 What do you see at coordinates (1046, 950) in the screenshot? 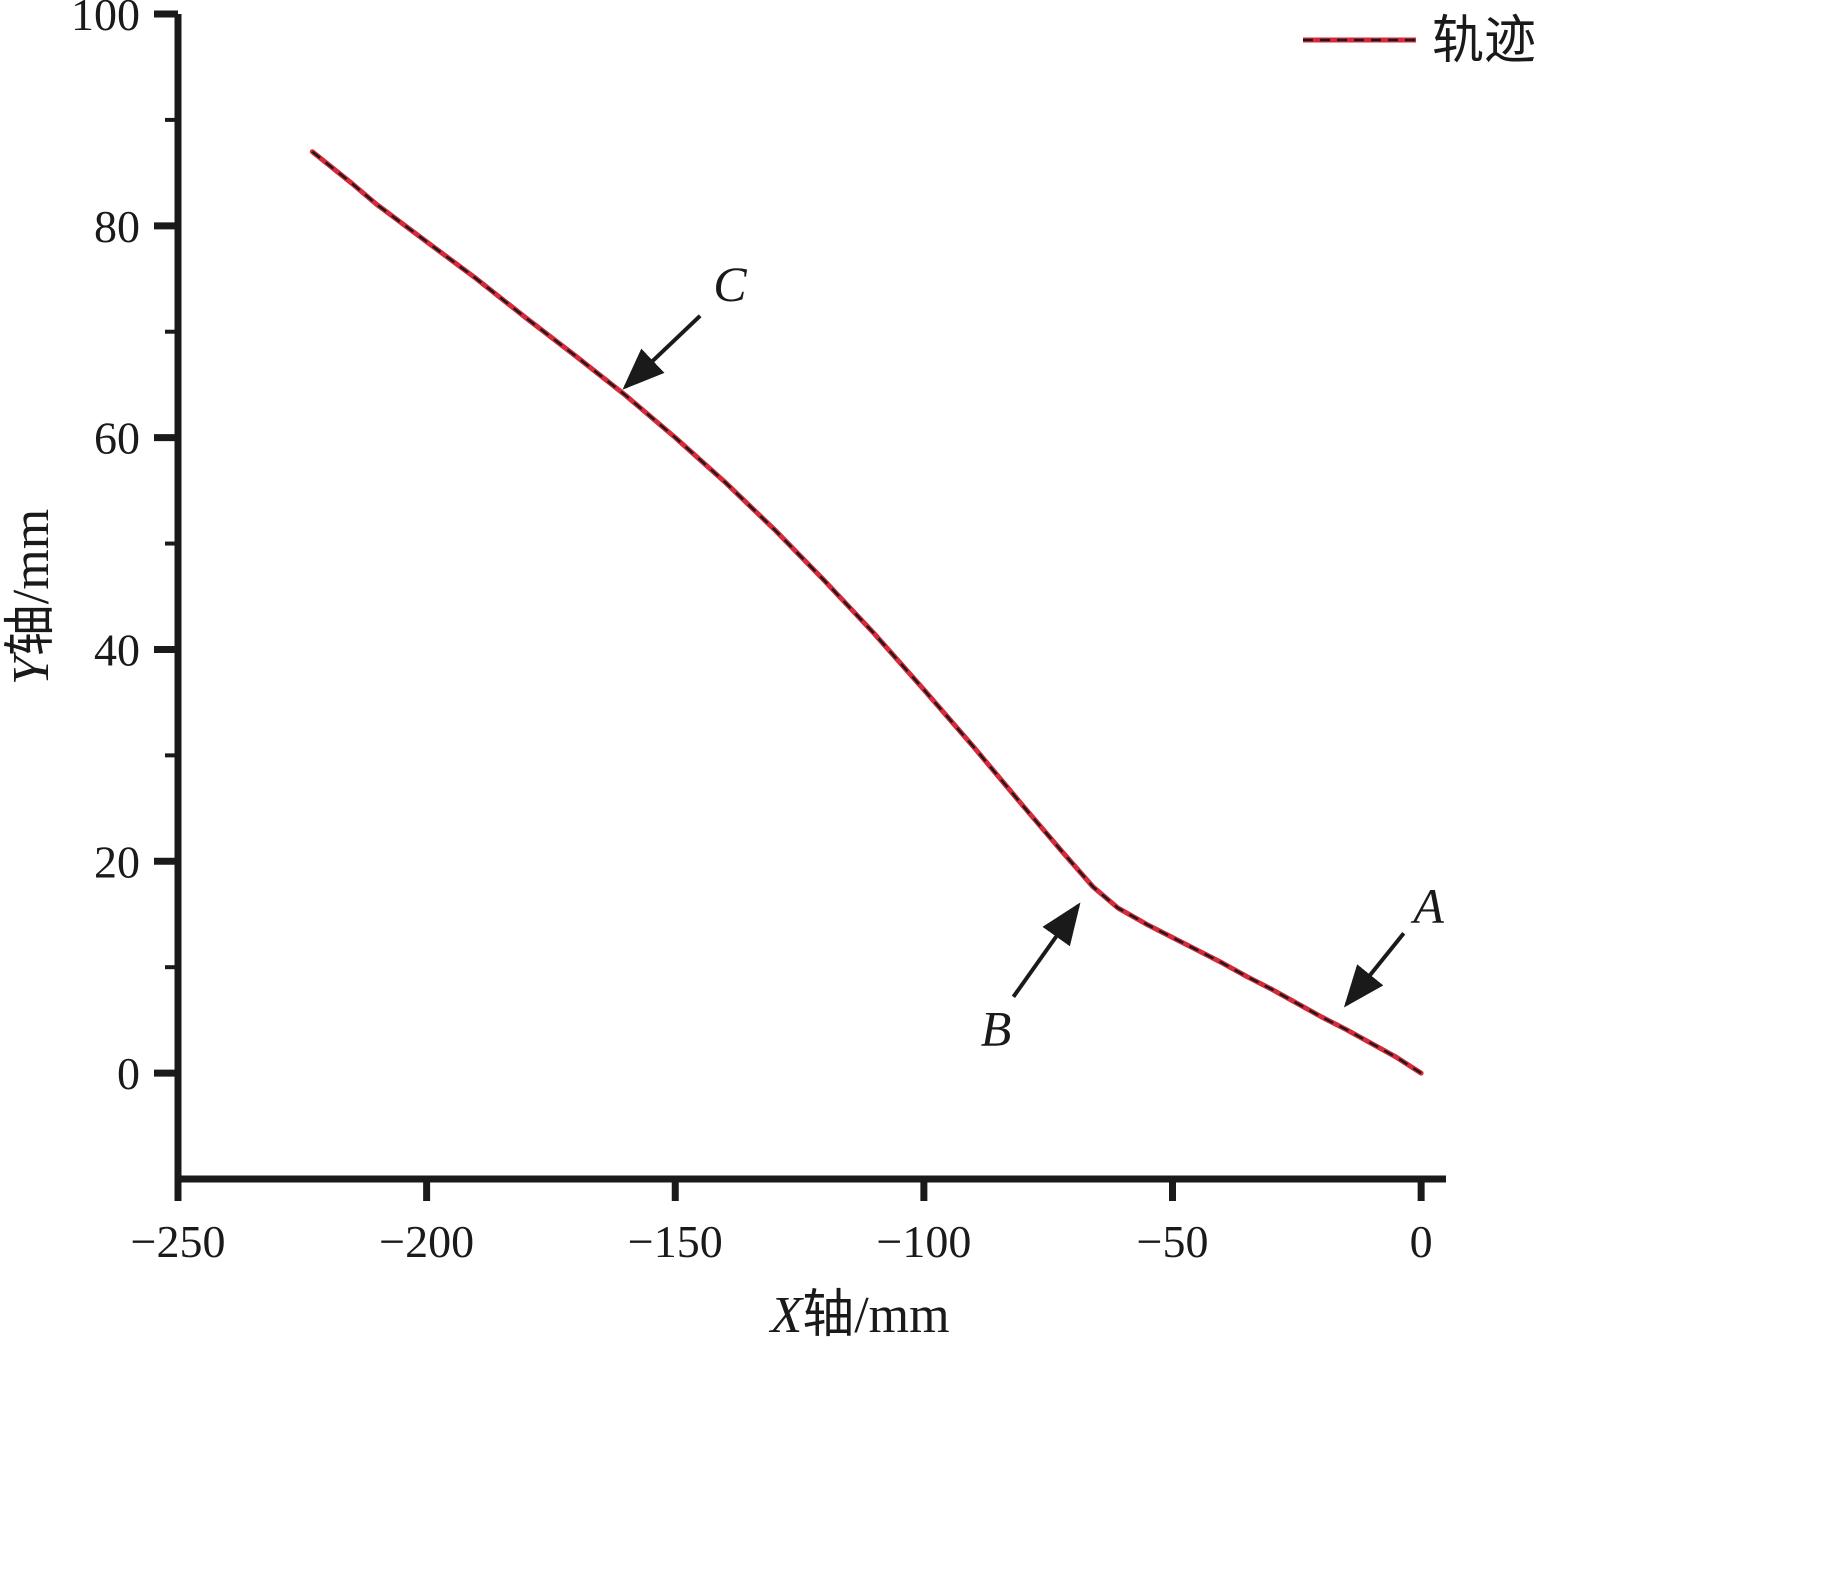
I see `annotation-arrow-B` at bounding box center [1046, 950].